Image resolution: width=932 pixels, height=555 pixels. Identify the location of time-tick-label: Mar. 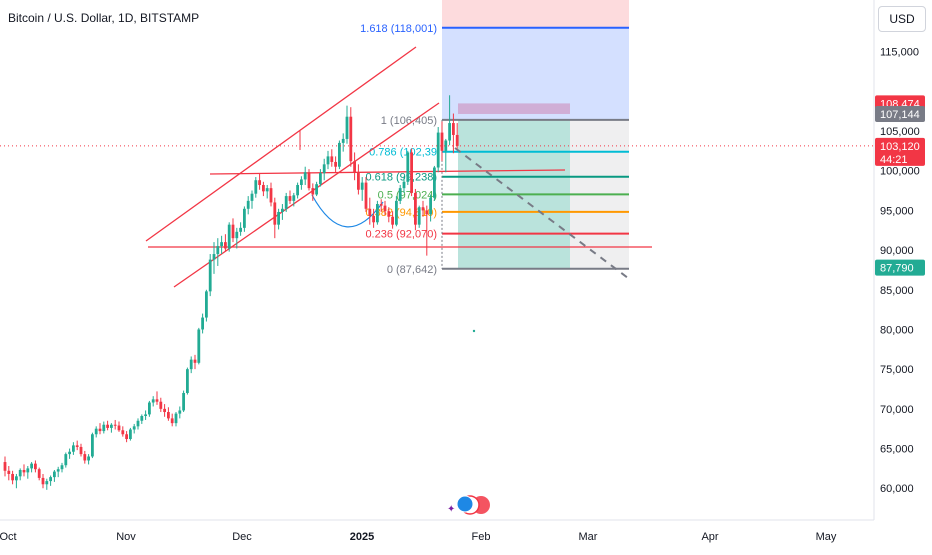
(588, 537).